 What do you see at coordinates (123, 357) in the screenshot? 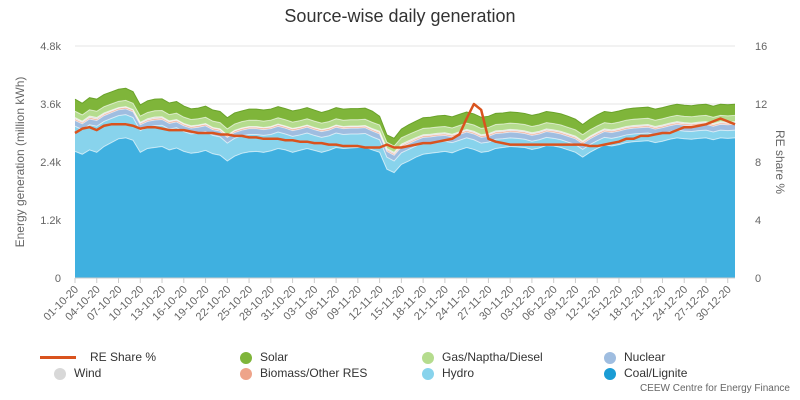
I see `legend-label: RE Share %` at bounding box center [123, 357].